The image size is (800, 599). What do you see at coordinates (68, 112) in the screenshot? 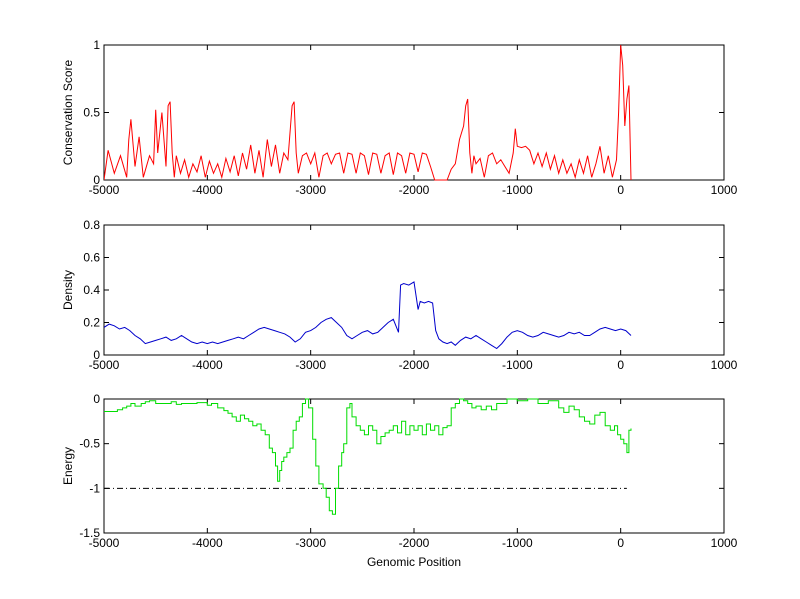
I see `y-axis-label: Conservation Score` at bounding box center [68, 112].